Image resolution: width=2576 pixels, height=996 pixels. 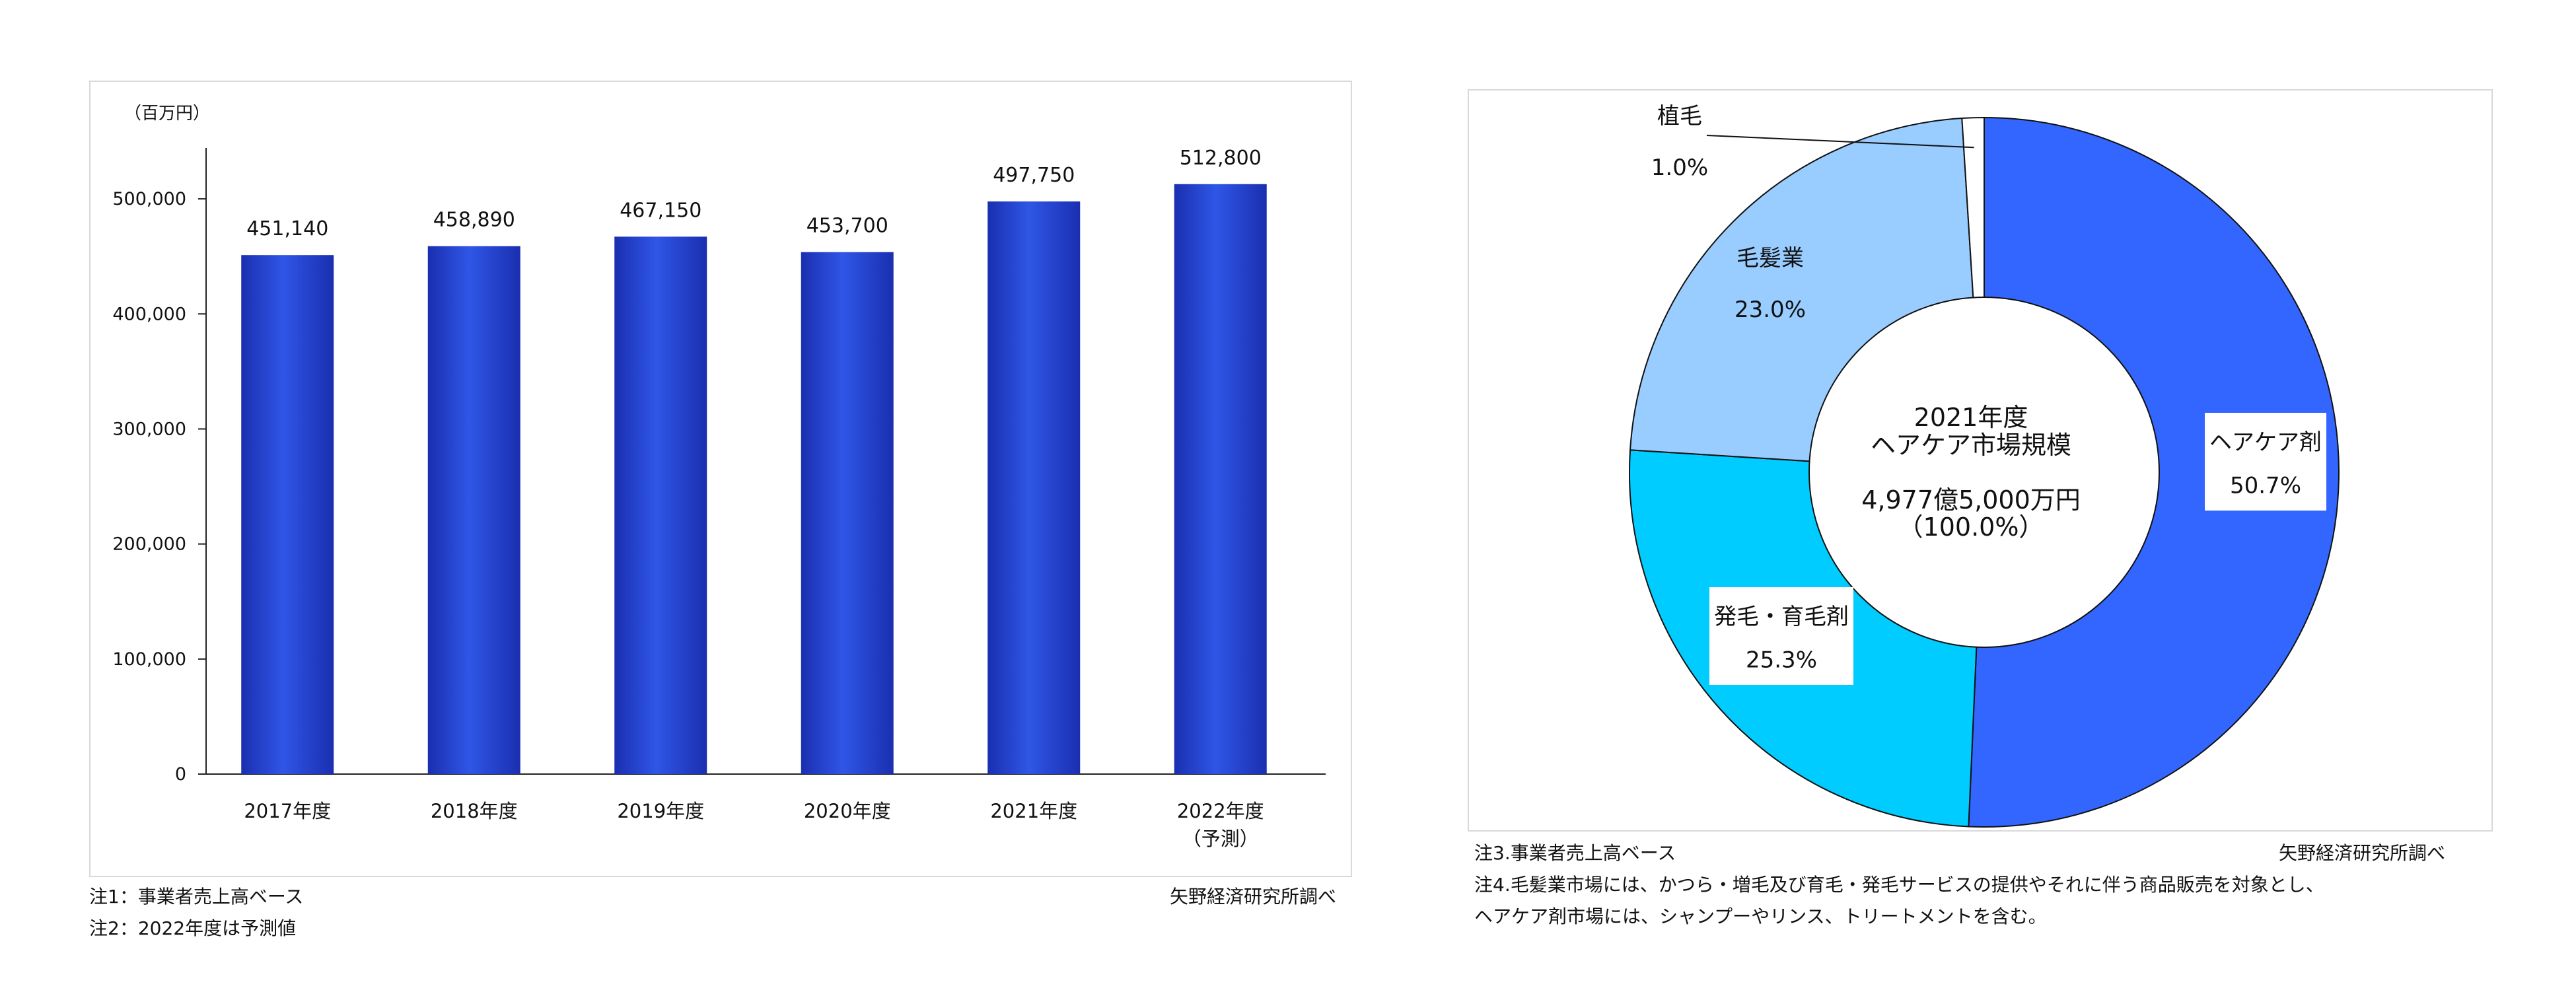 What do you see at coordinates (2265, 485) in the screenshot?
I see `slice-value-label: 50.7%` at bounding box center [2265, 485].